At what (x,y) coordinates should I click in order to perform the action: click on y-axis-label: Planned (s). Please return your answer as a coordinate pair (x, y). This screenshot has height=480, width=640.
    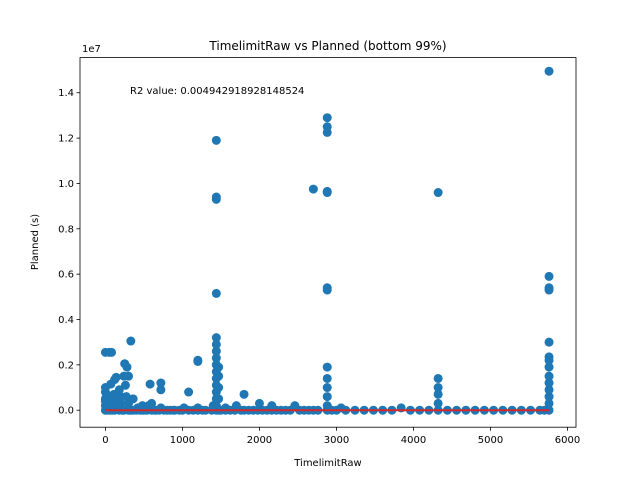
    Looking at the image, I should click on (35, 242).